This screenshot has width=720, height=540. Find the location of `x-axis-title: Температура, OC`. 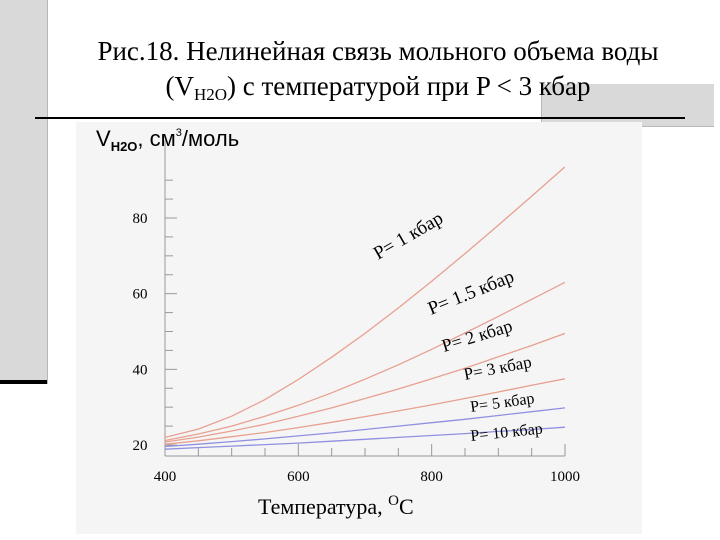

x-axis-title: Температура, OC is located at coordinates (336, 506).